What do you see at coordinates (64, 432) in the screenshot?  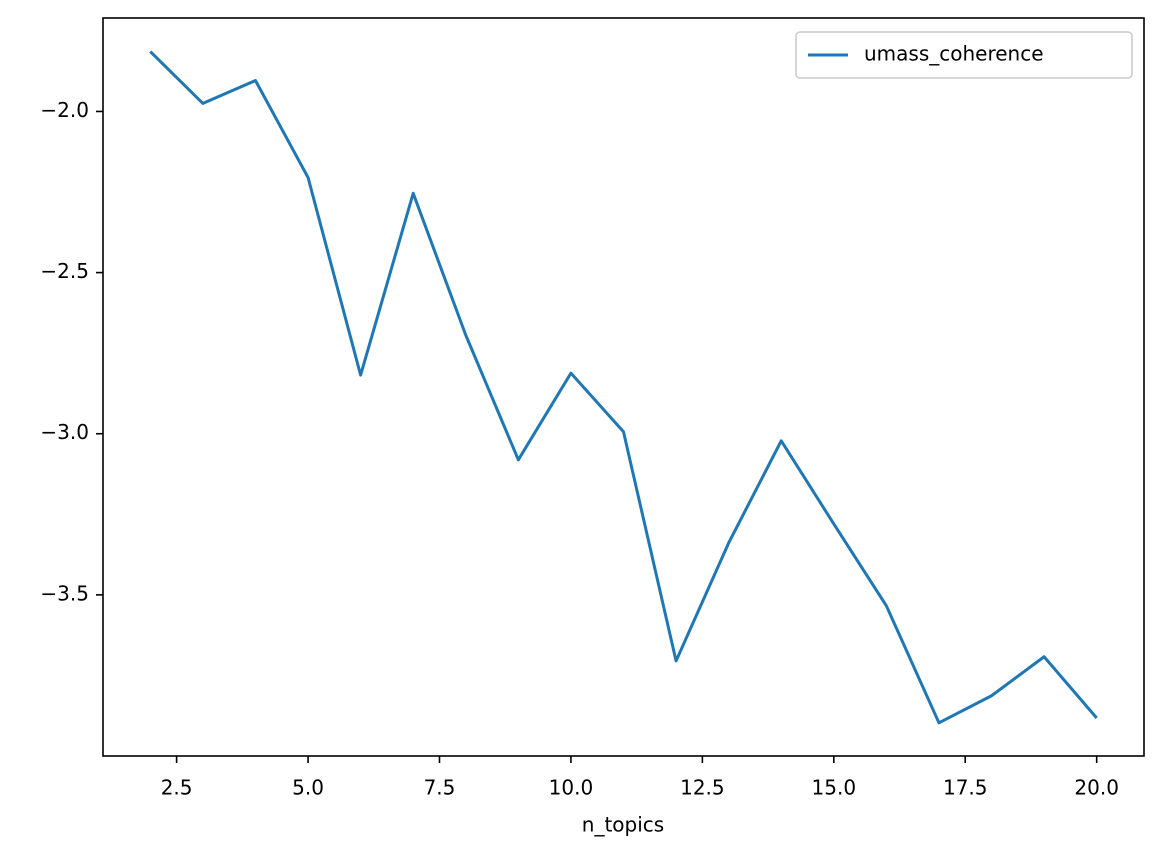 I see `y-tick-label: −3.0` at bounding box center [64, 432].